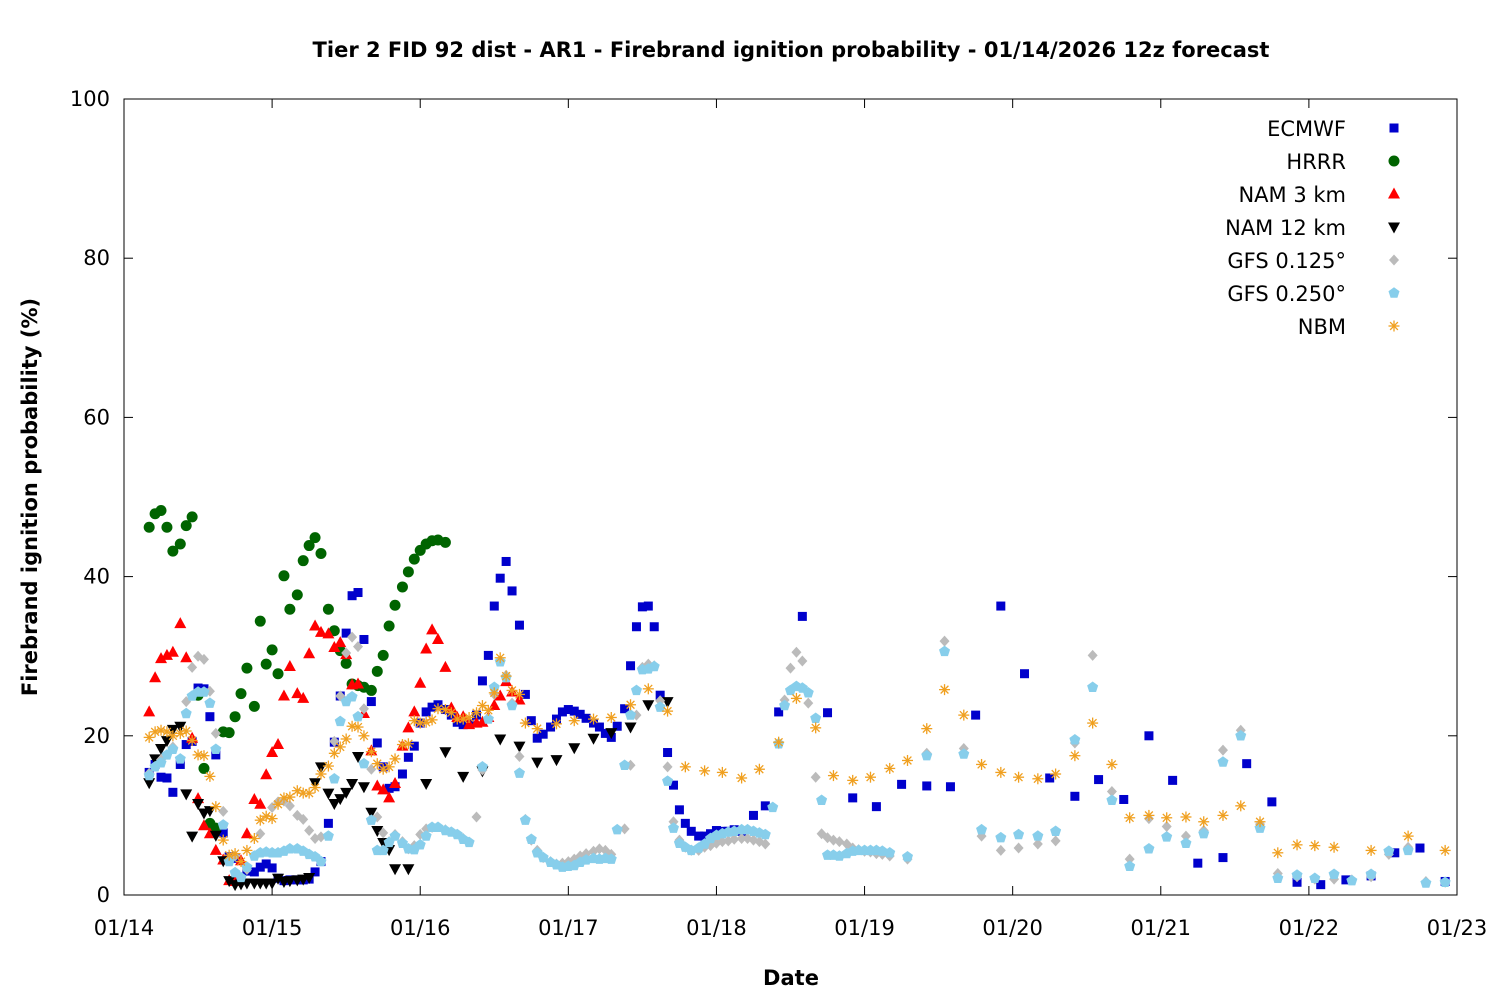 Image resolution: width=1500 pixels, height=1000 pixels. Describe the element at coordinates (791, 978) in the screenshot. I see `x-axis-label: Date` at that location.